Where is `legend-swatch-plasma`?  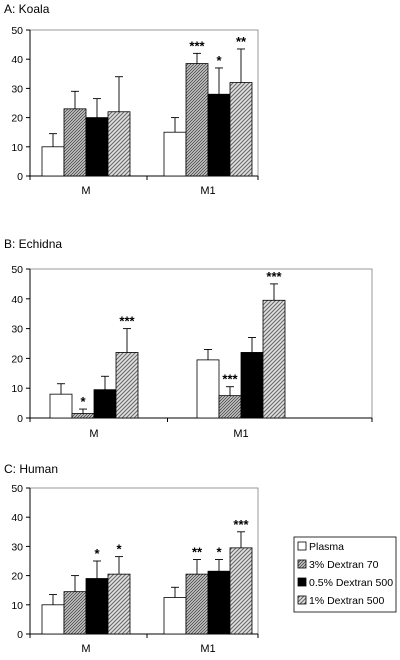 legend-swatch-plasma is located at coordinates (302, 546).